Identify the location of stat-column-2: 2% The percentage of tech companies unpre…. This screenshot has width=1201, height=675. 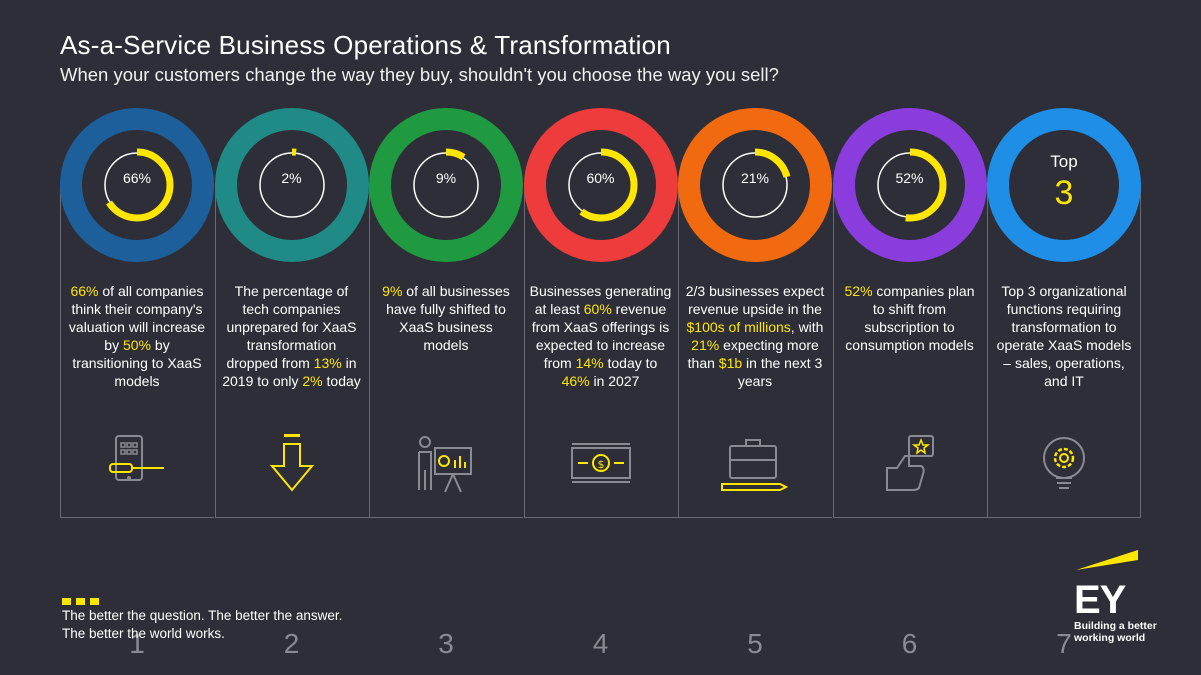
(291, 383).